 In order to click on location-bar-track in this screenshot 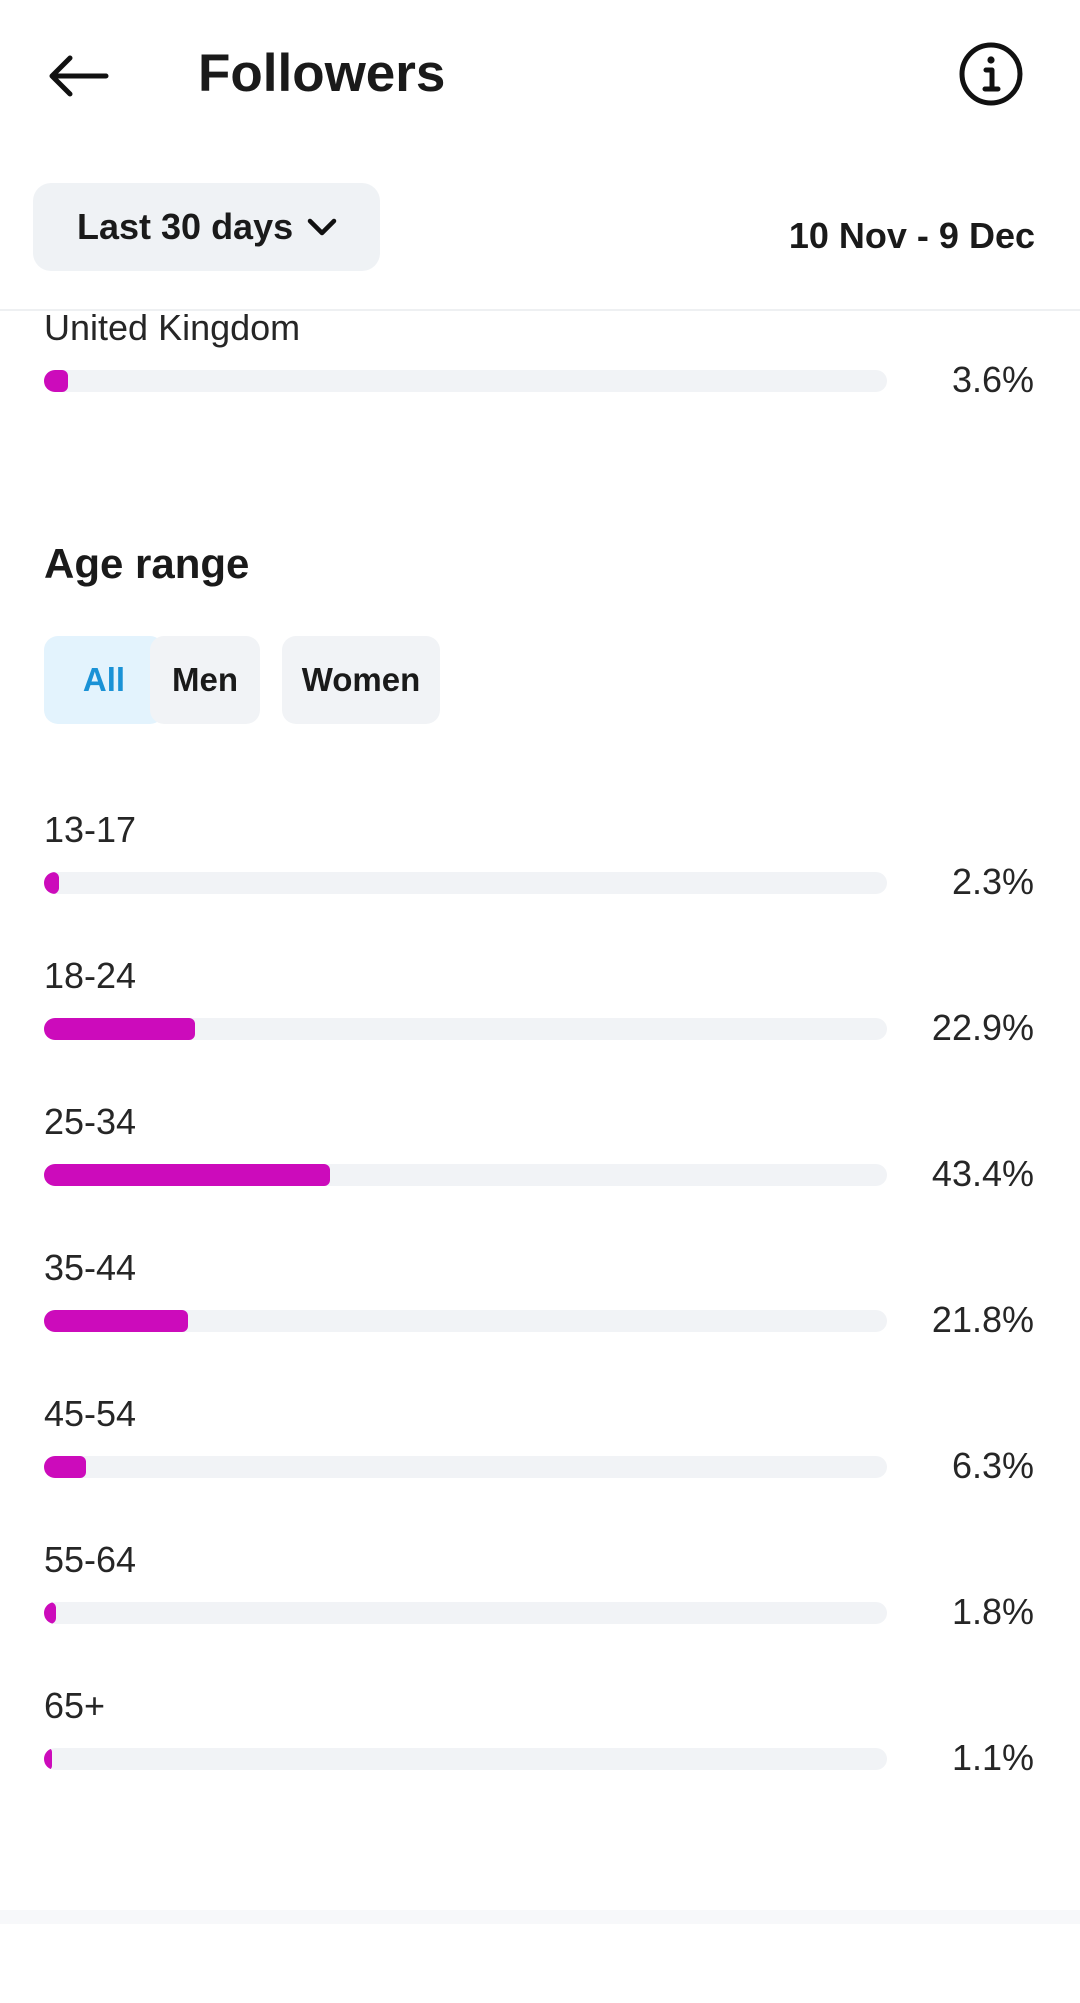, I will do `click(465, 381)`.